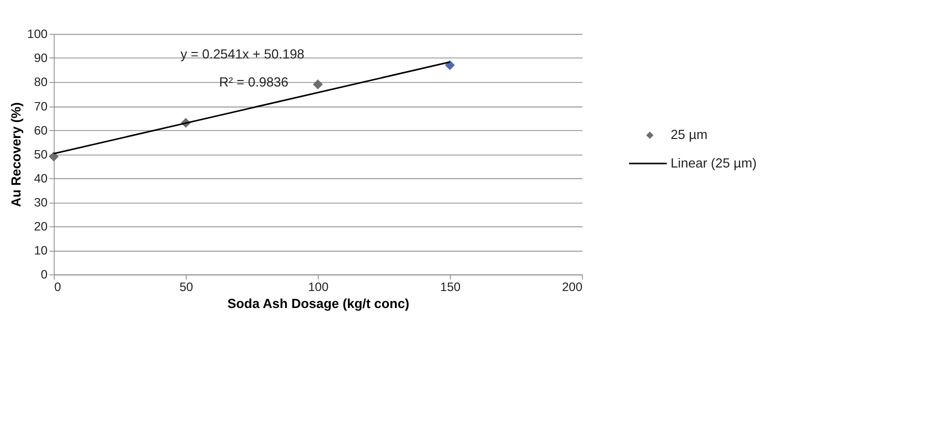 The width and height of the screenshot is (946, 438). Describe the element at coordinates (41, 251) in the screenshot. I see `y-tick-label: 10` at that location.